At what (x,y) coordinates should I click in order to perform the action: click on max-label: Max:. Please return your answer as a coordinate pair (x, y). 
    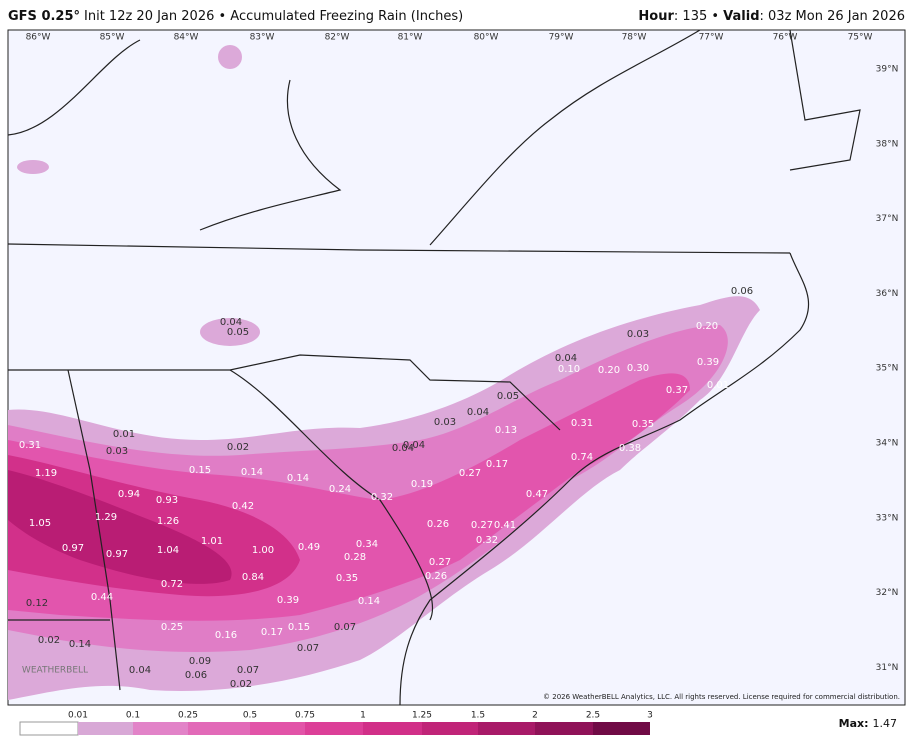
    Looking at the image, I should click on (854, 723).